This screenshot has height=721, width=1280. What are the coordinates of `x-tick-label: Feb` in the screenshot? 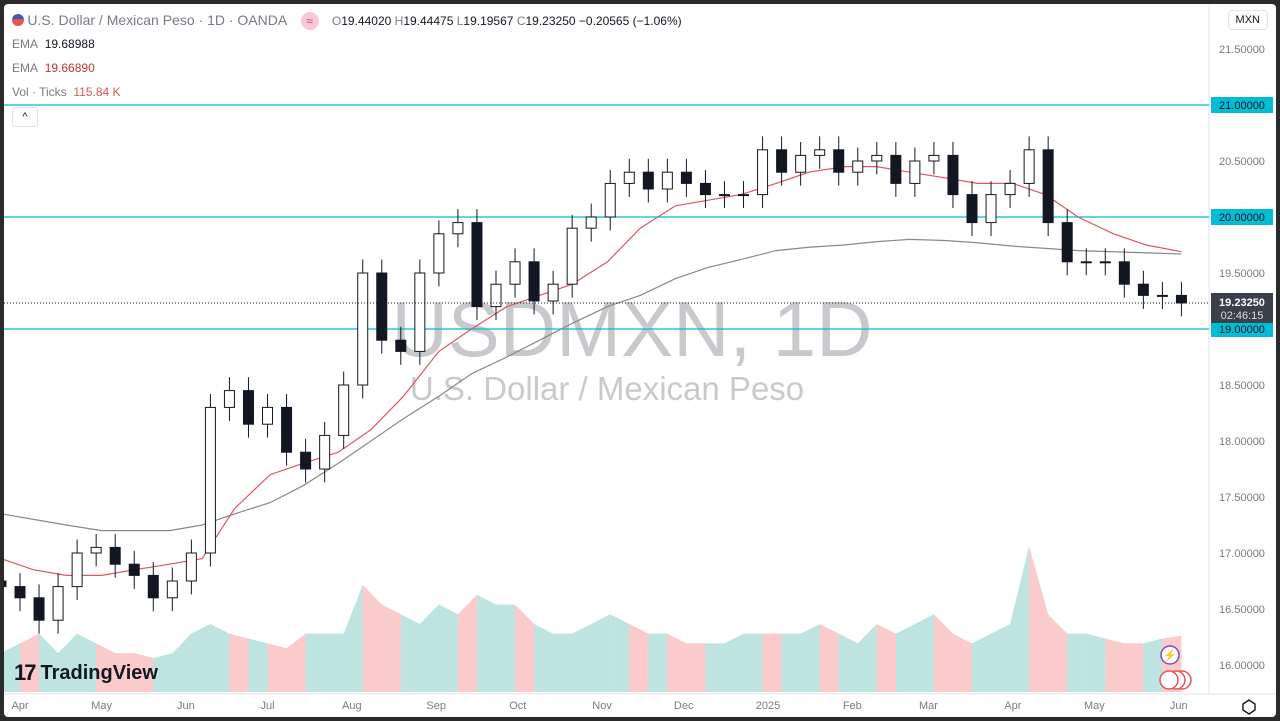 It's located at (852, 706).